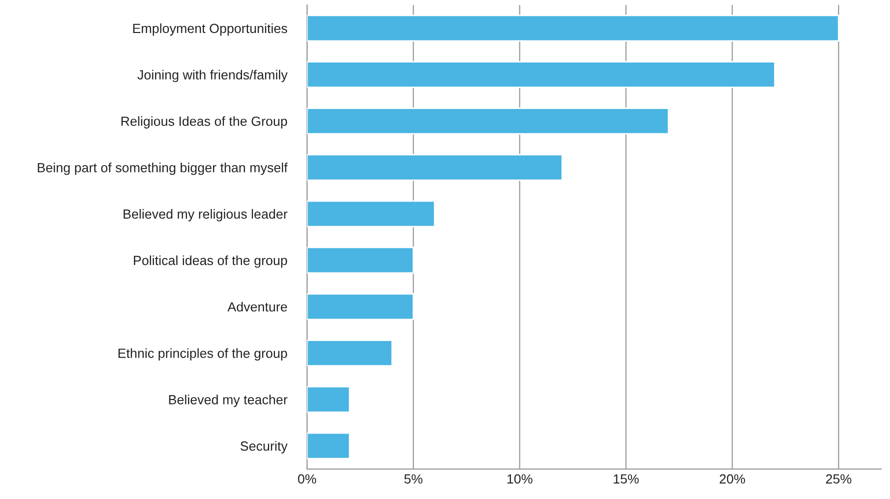 The width and height of the screenshot is (890, 499). I want to click on x-tick-label: 0%, so click(307, 479).